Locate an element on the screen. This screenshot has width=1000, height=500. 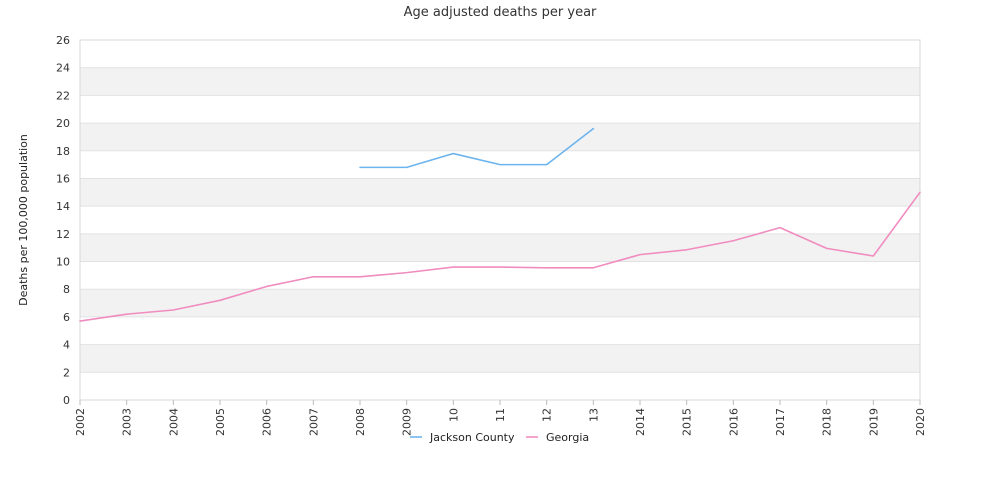
y-tick-label: 2 is located at coordinates (66, 372).